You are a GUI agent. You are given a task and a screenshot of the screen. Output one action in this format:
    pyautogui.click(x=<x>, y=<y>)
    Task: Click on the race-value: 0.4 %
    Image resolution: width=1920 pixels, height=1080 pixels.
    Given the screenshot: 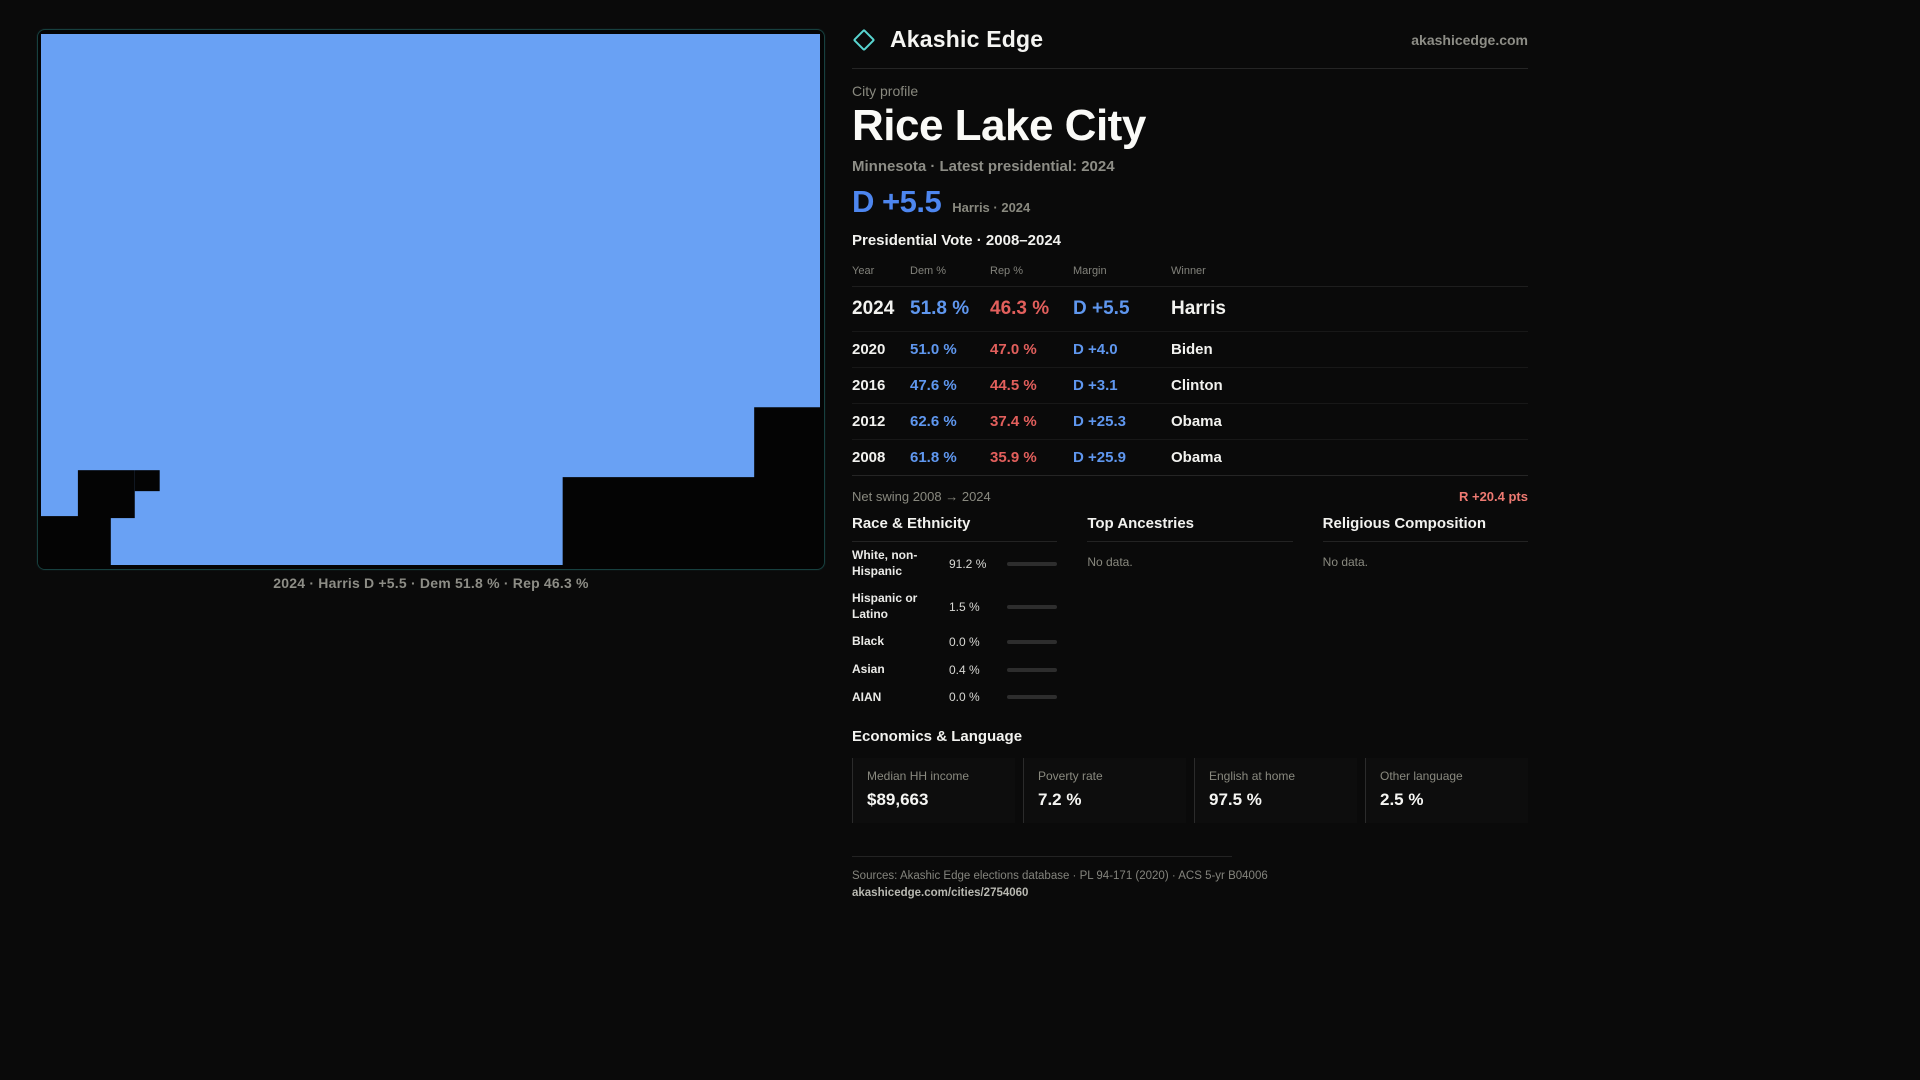 What is the action you would take?
    pyautogui.click(x=964, y=669)
    